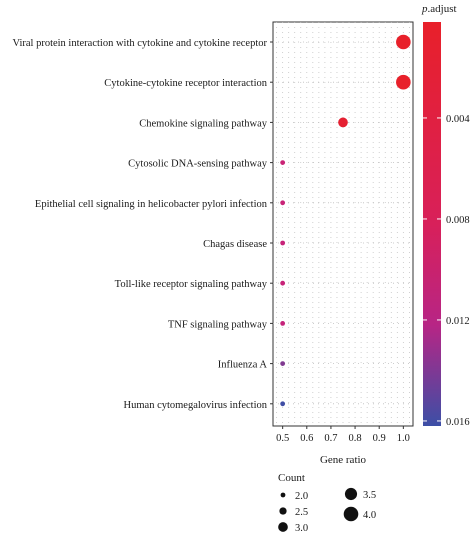 This screenshot has width=474, height=533. What do you see at coordinates (446, 271) in the screenshot?
I see `color-legend-ticks: 0.004 0.008 0.012 0.016` at bounding box center [446, 271].